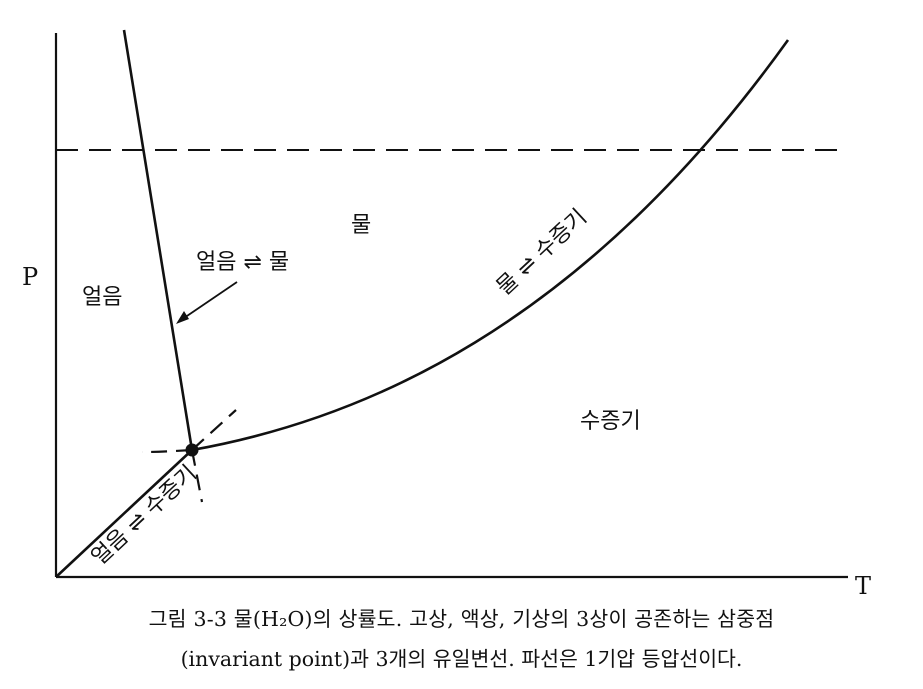 The width and height of the screenshot is (923, 689). What do you see at coordinates (192, 450) in the screenshot?
I see `triple-point-marker` at bounding box center [192, 450].